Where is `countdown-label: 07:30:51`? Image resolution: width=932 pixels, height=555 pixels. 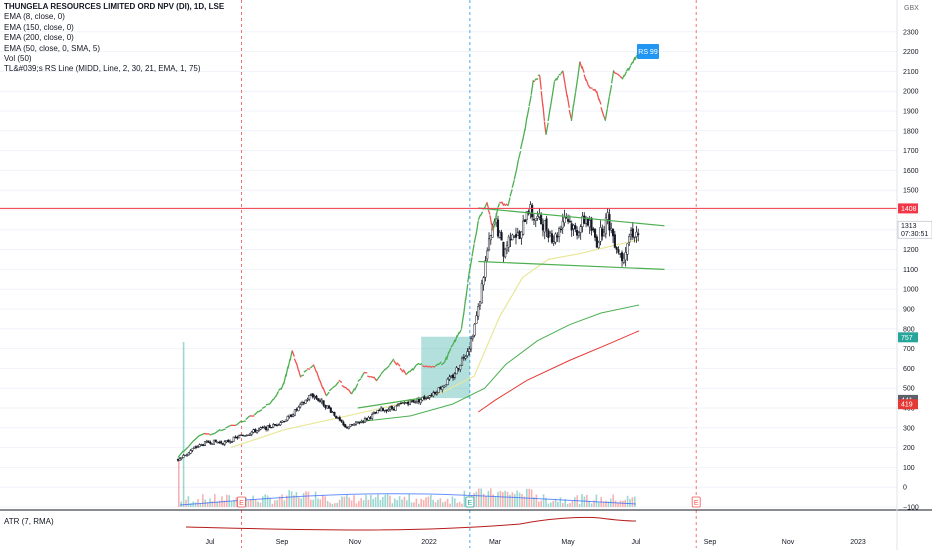 countdown-label: 07:30:51 is located at coordinates (914, 234).